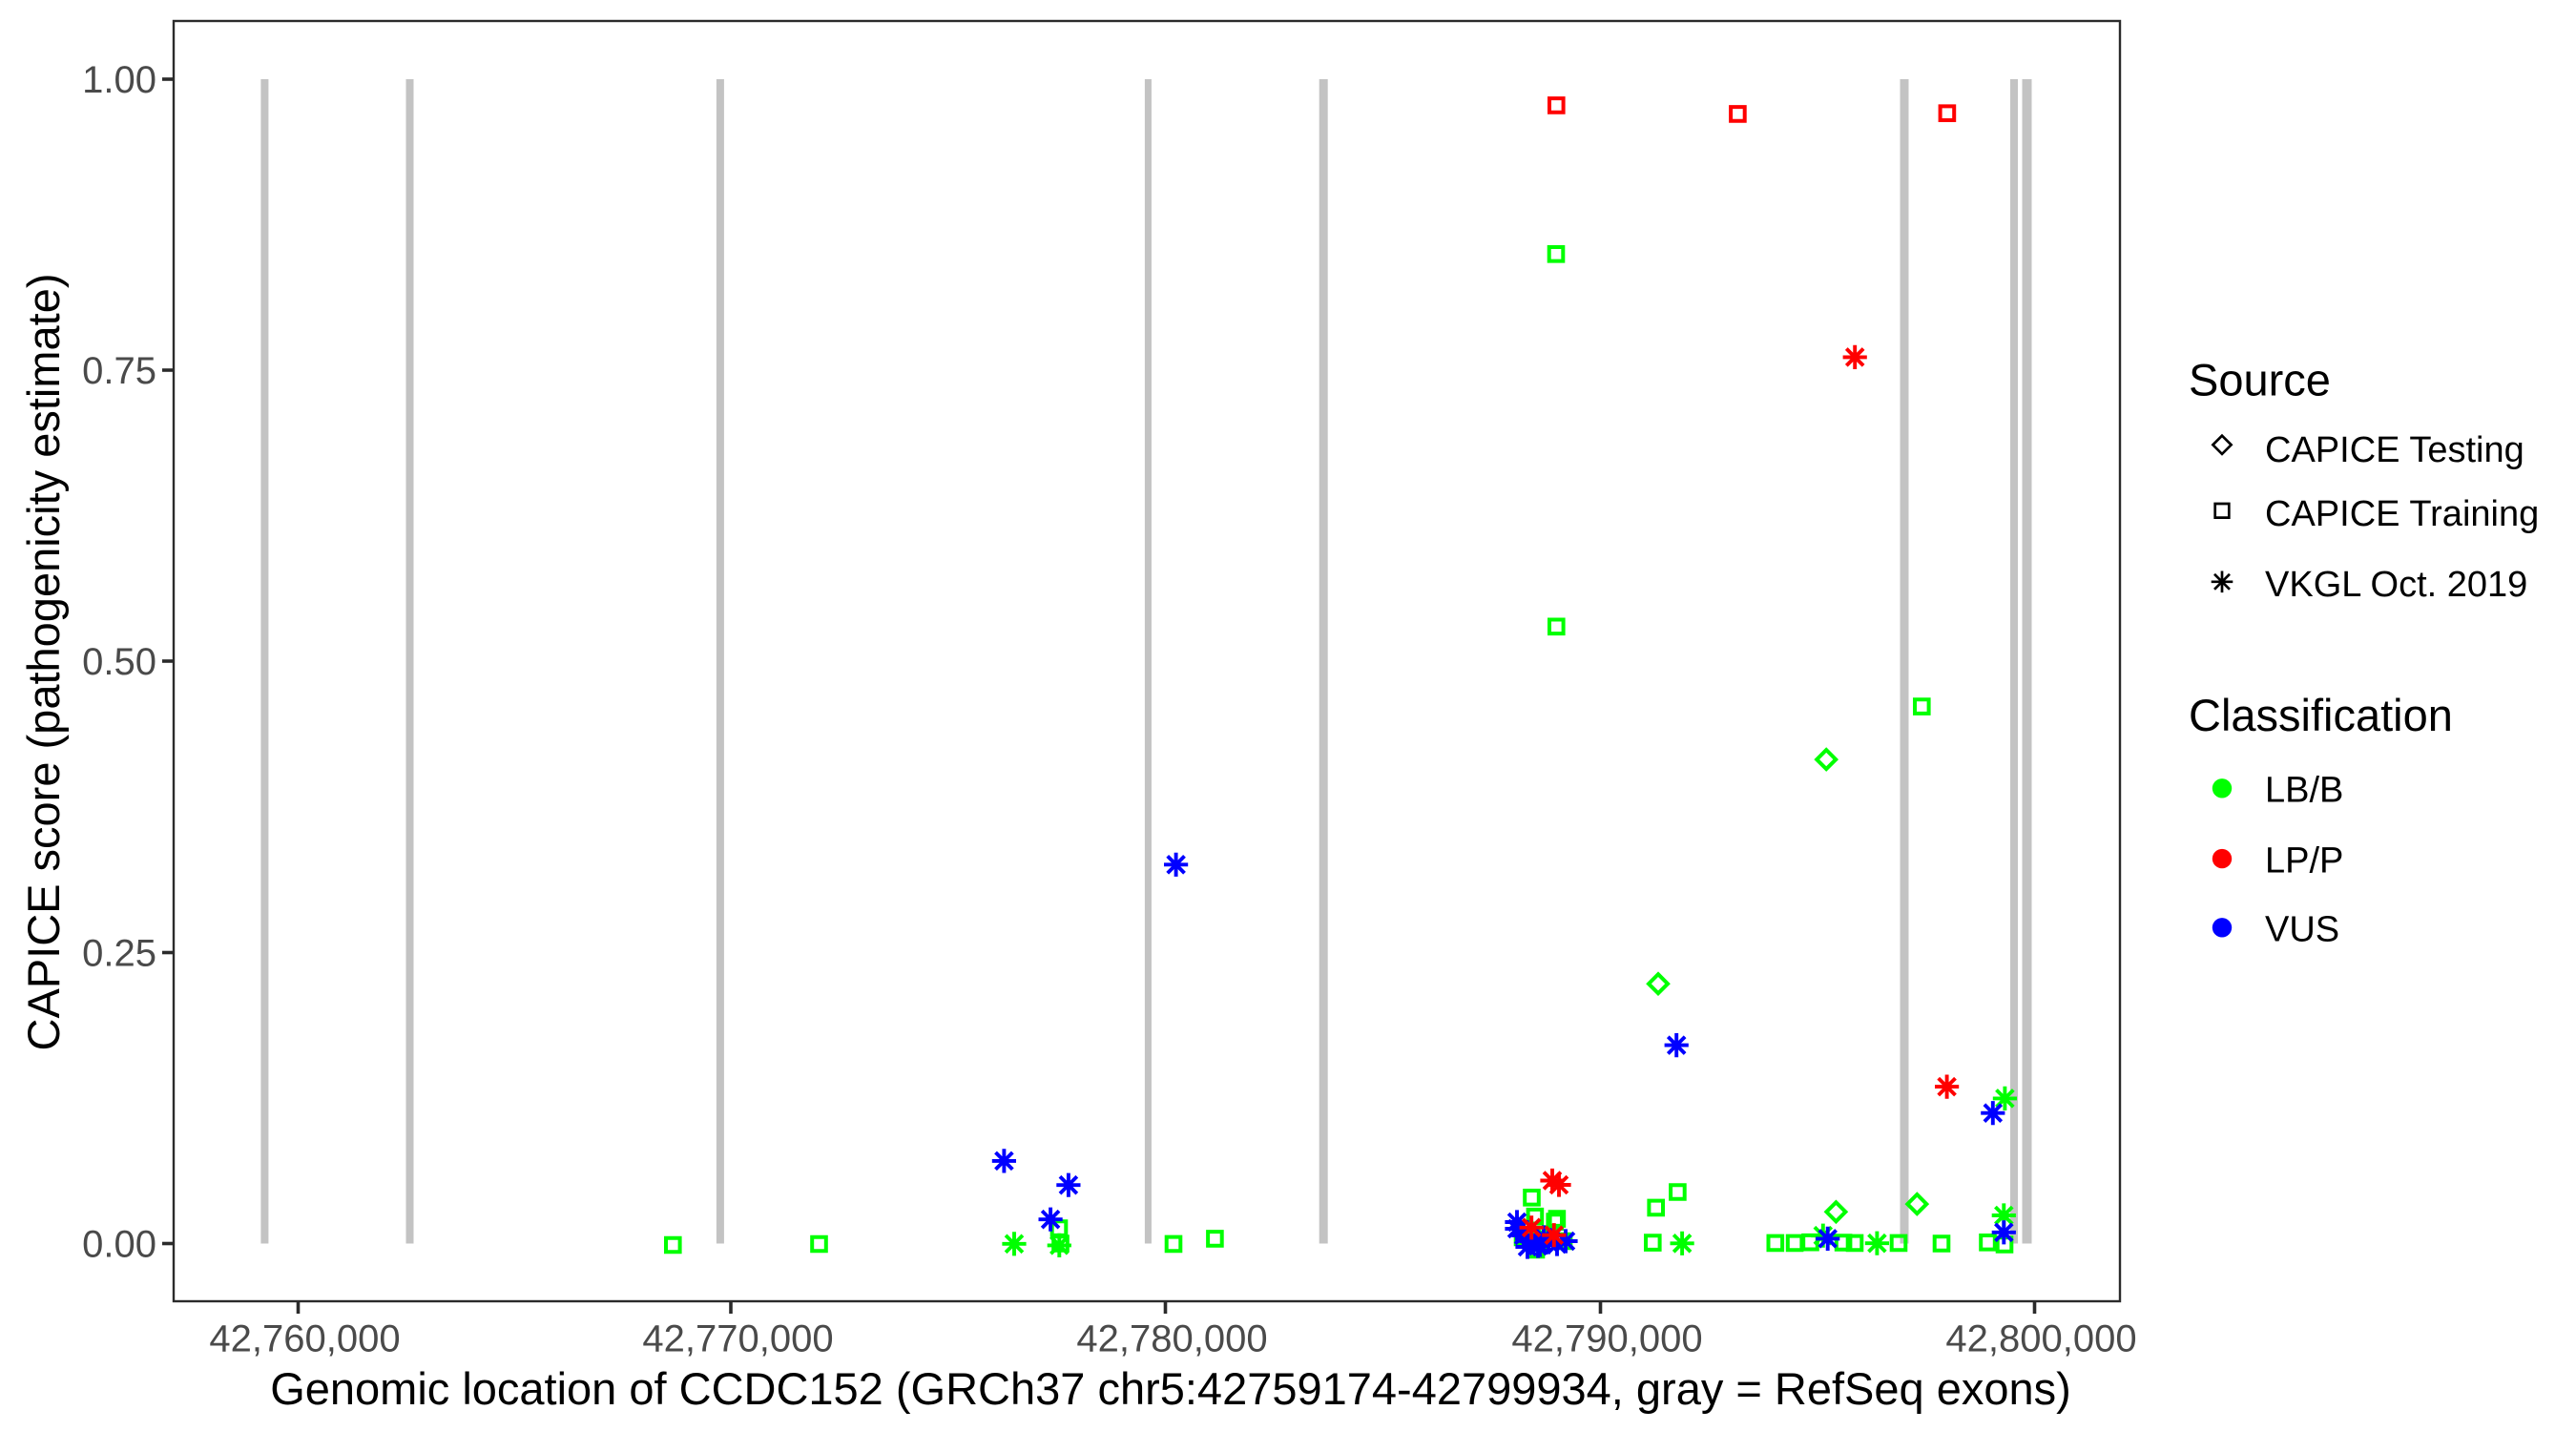 The height and width of the screenshot is (1431, 2576). I want to click on svg-text: VUS, so click(2302, 930).